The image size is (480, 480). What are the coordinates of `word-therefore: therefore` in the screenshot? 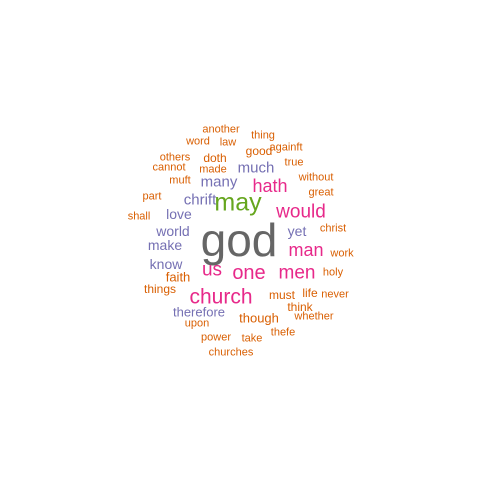 It's located at (199, 312).